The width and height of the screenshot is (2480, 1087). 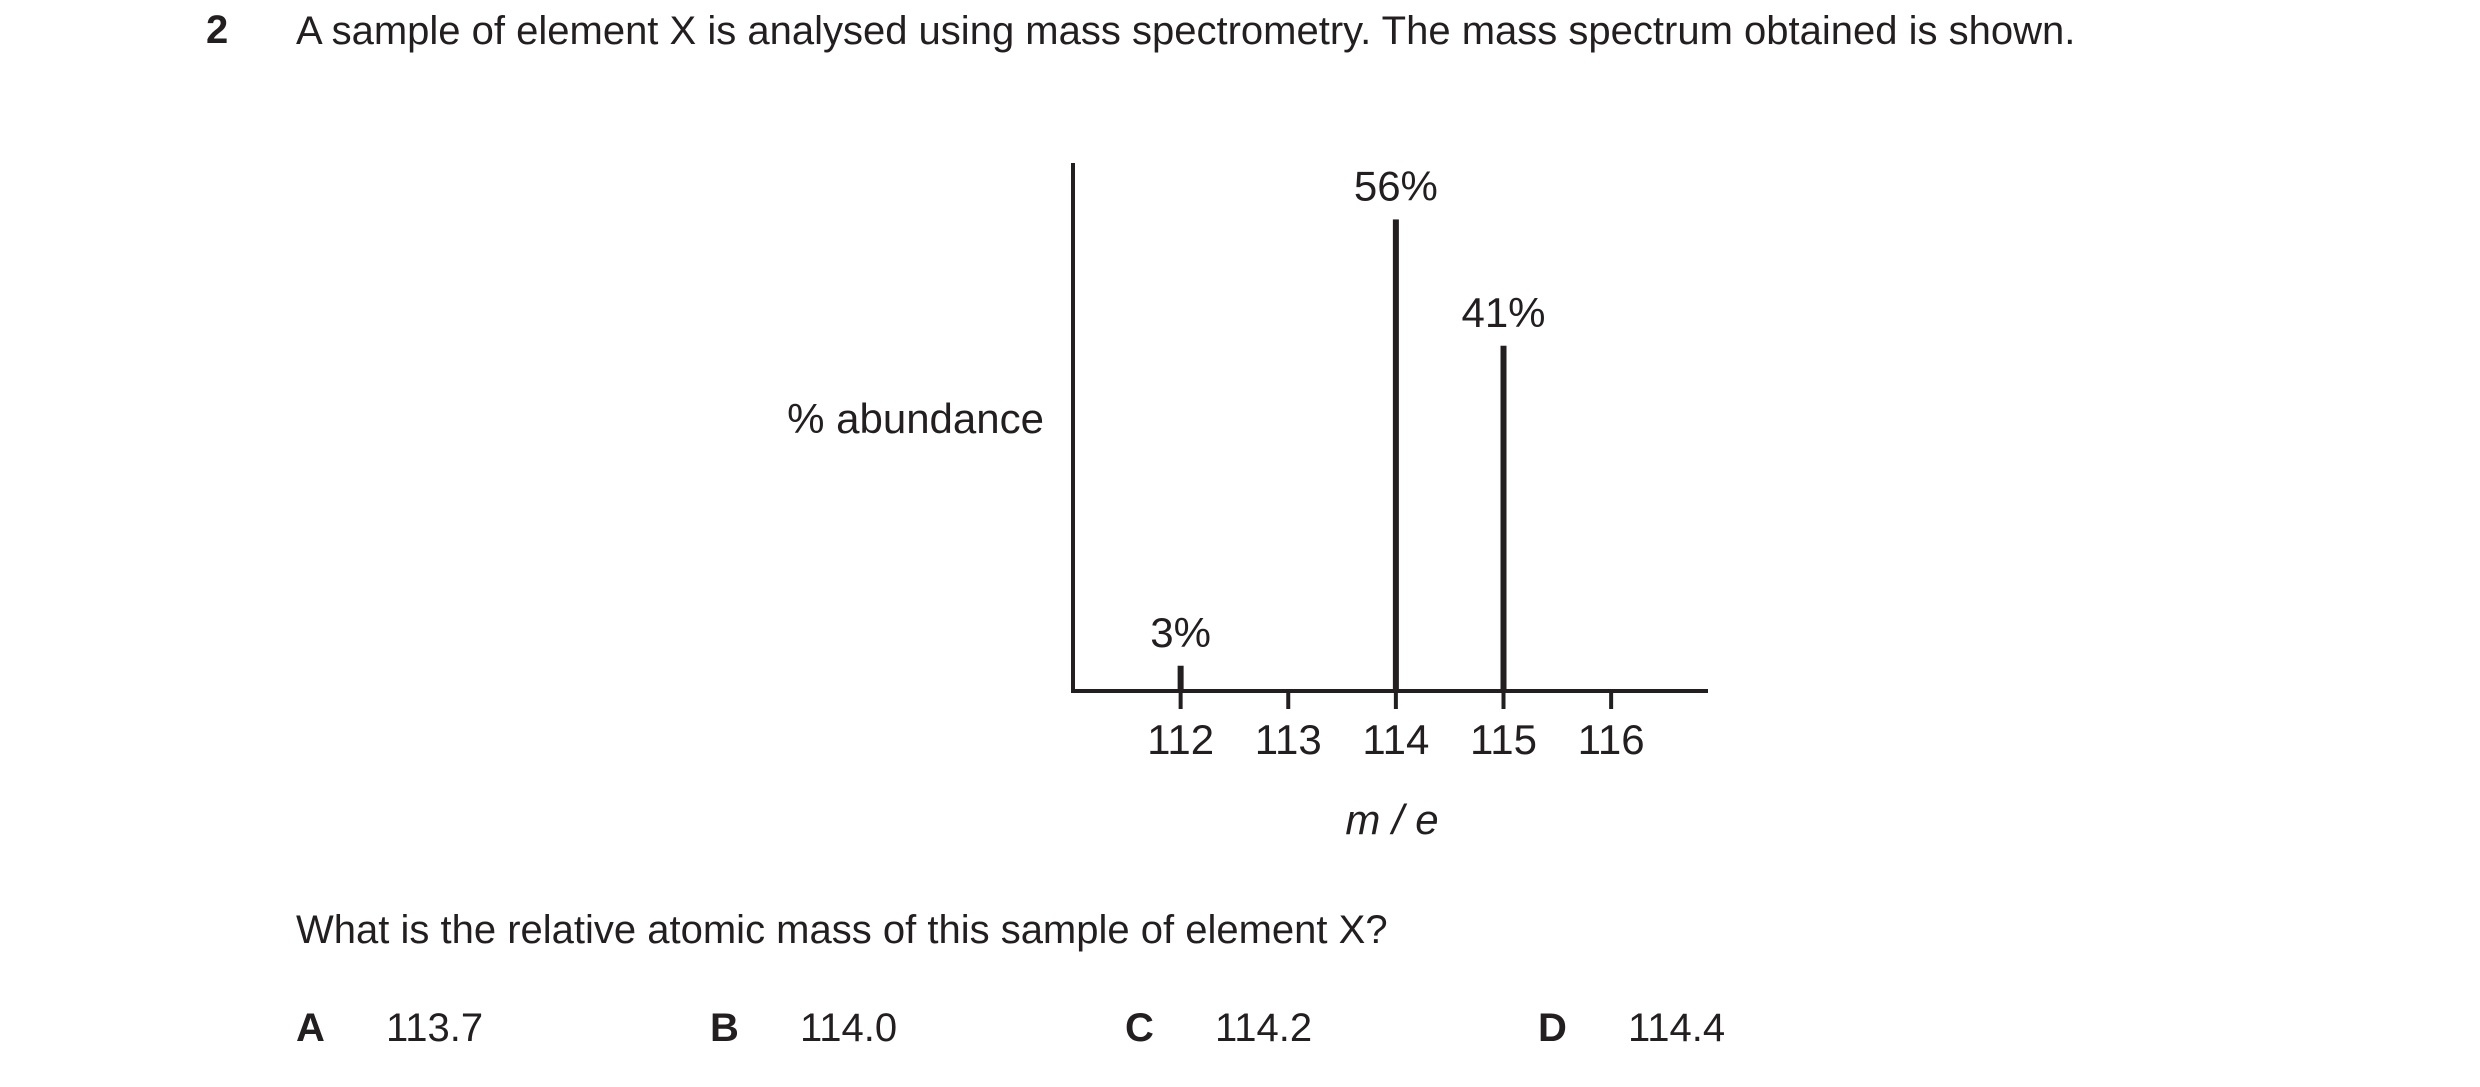 I want to click on value-label: 3%, so click(x=1180, y=632).